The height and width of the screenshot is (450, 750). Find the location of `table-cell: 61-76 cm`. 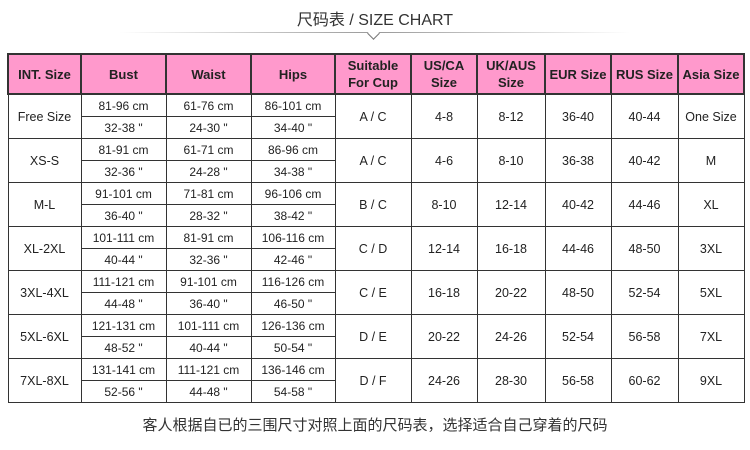

table-cell: 61-76 cm is located at coordinates (208, 105).